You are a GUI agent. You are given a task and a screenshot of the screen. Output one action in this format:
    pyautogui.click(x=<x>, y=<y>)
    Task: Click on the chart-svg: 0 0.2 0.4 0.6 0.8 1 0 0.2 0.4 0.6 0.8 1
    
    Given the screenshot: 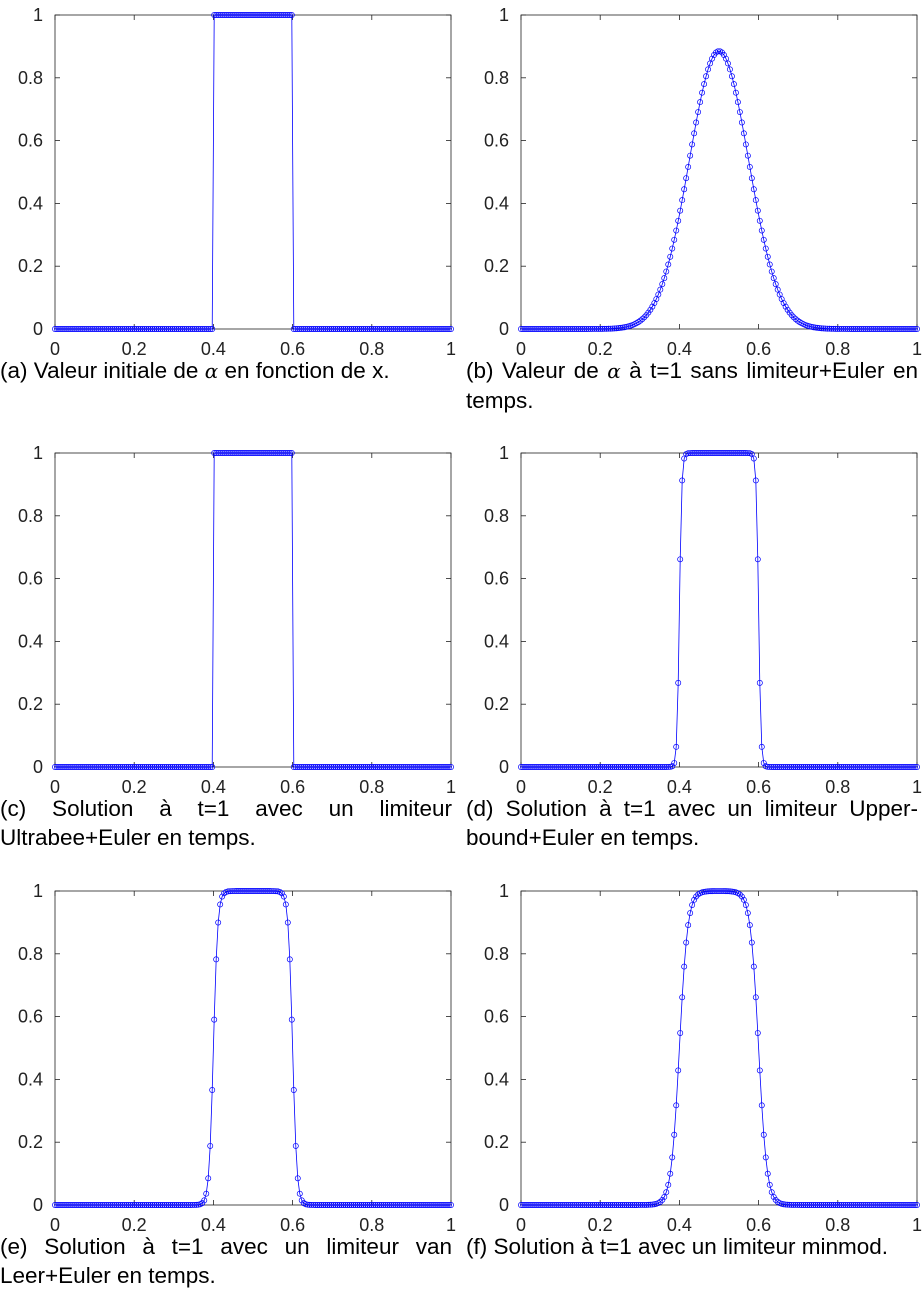 What is the action you would take?
    pyautogui.click(x=237, y=620)
    